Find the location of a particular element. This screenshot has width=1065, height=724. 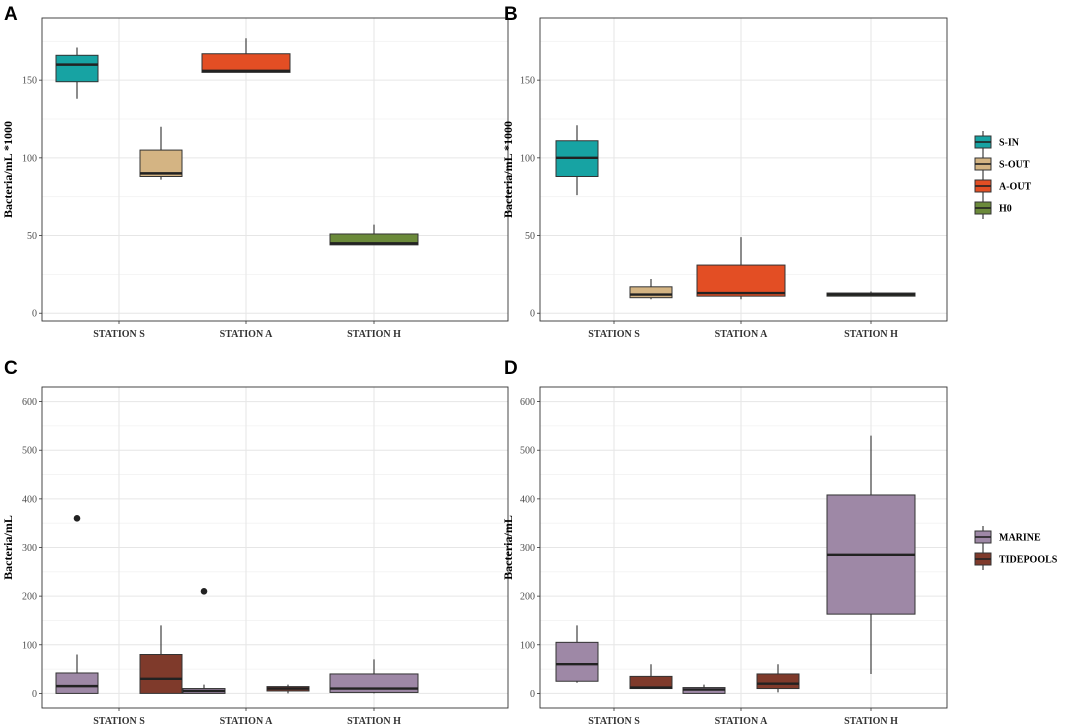

legend-label: S-IN is located at coordinates (1009, 143).